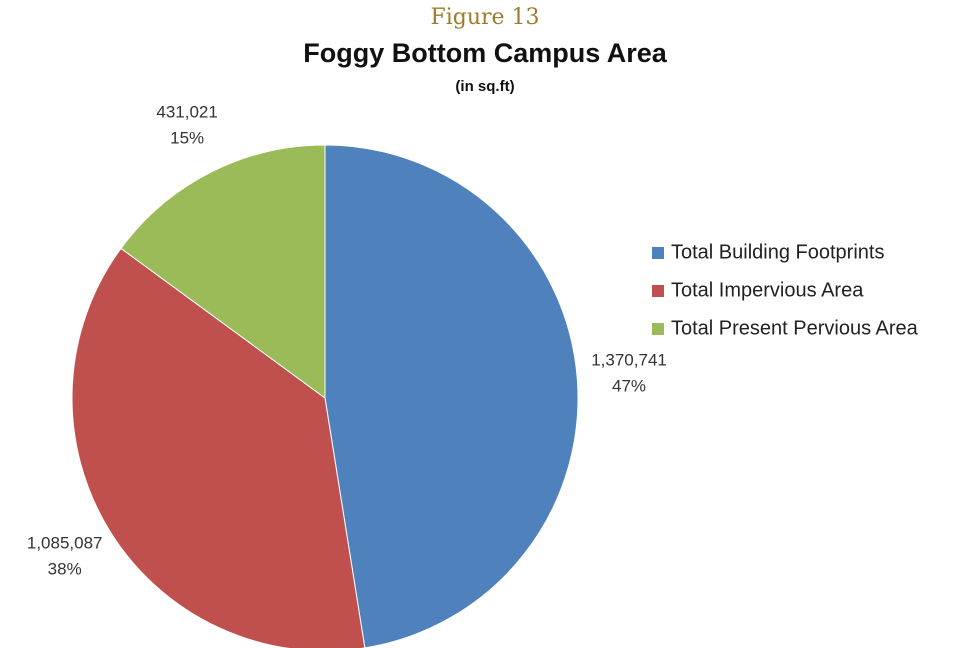  I want to click on percentage-label: 47%, so click(629, 385).